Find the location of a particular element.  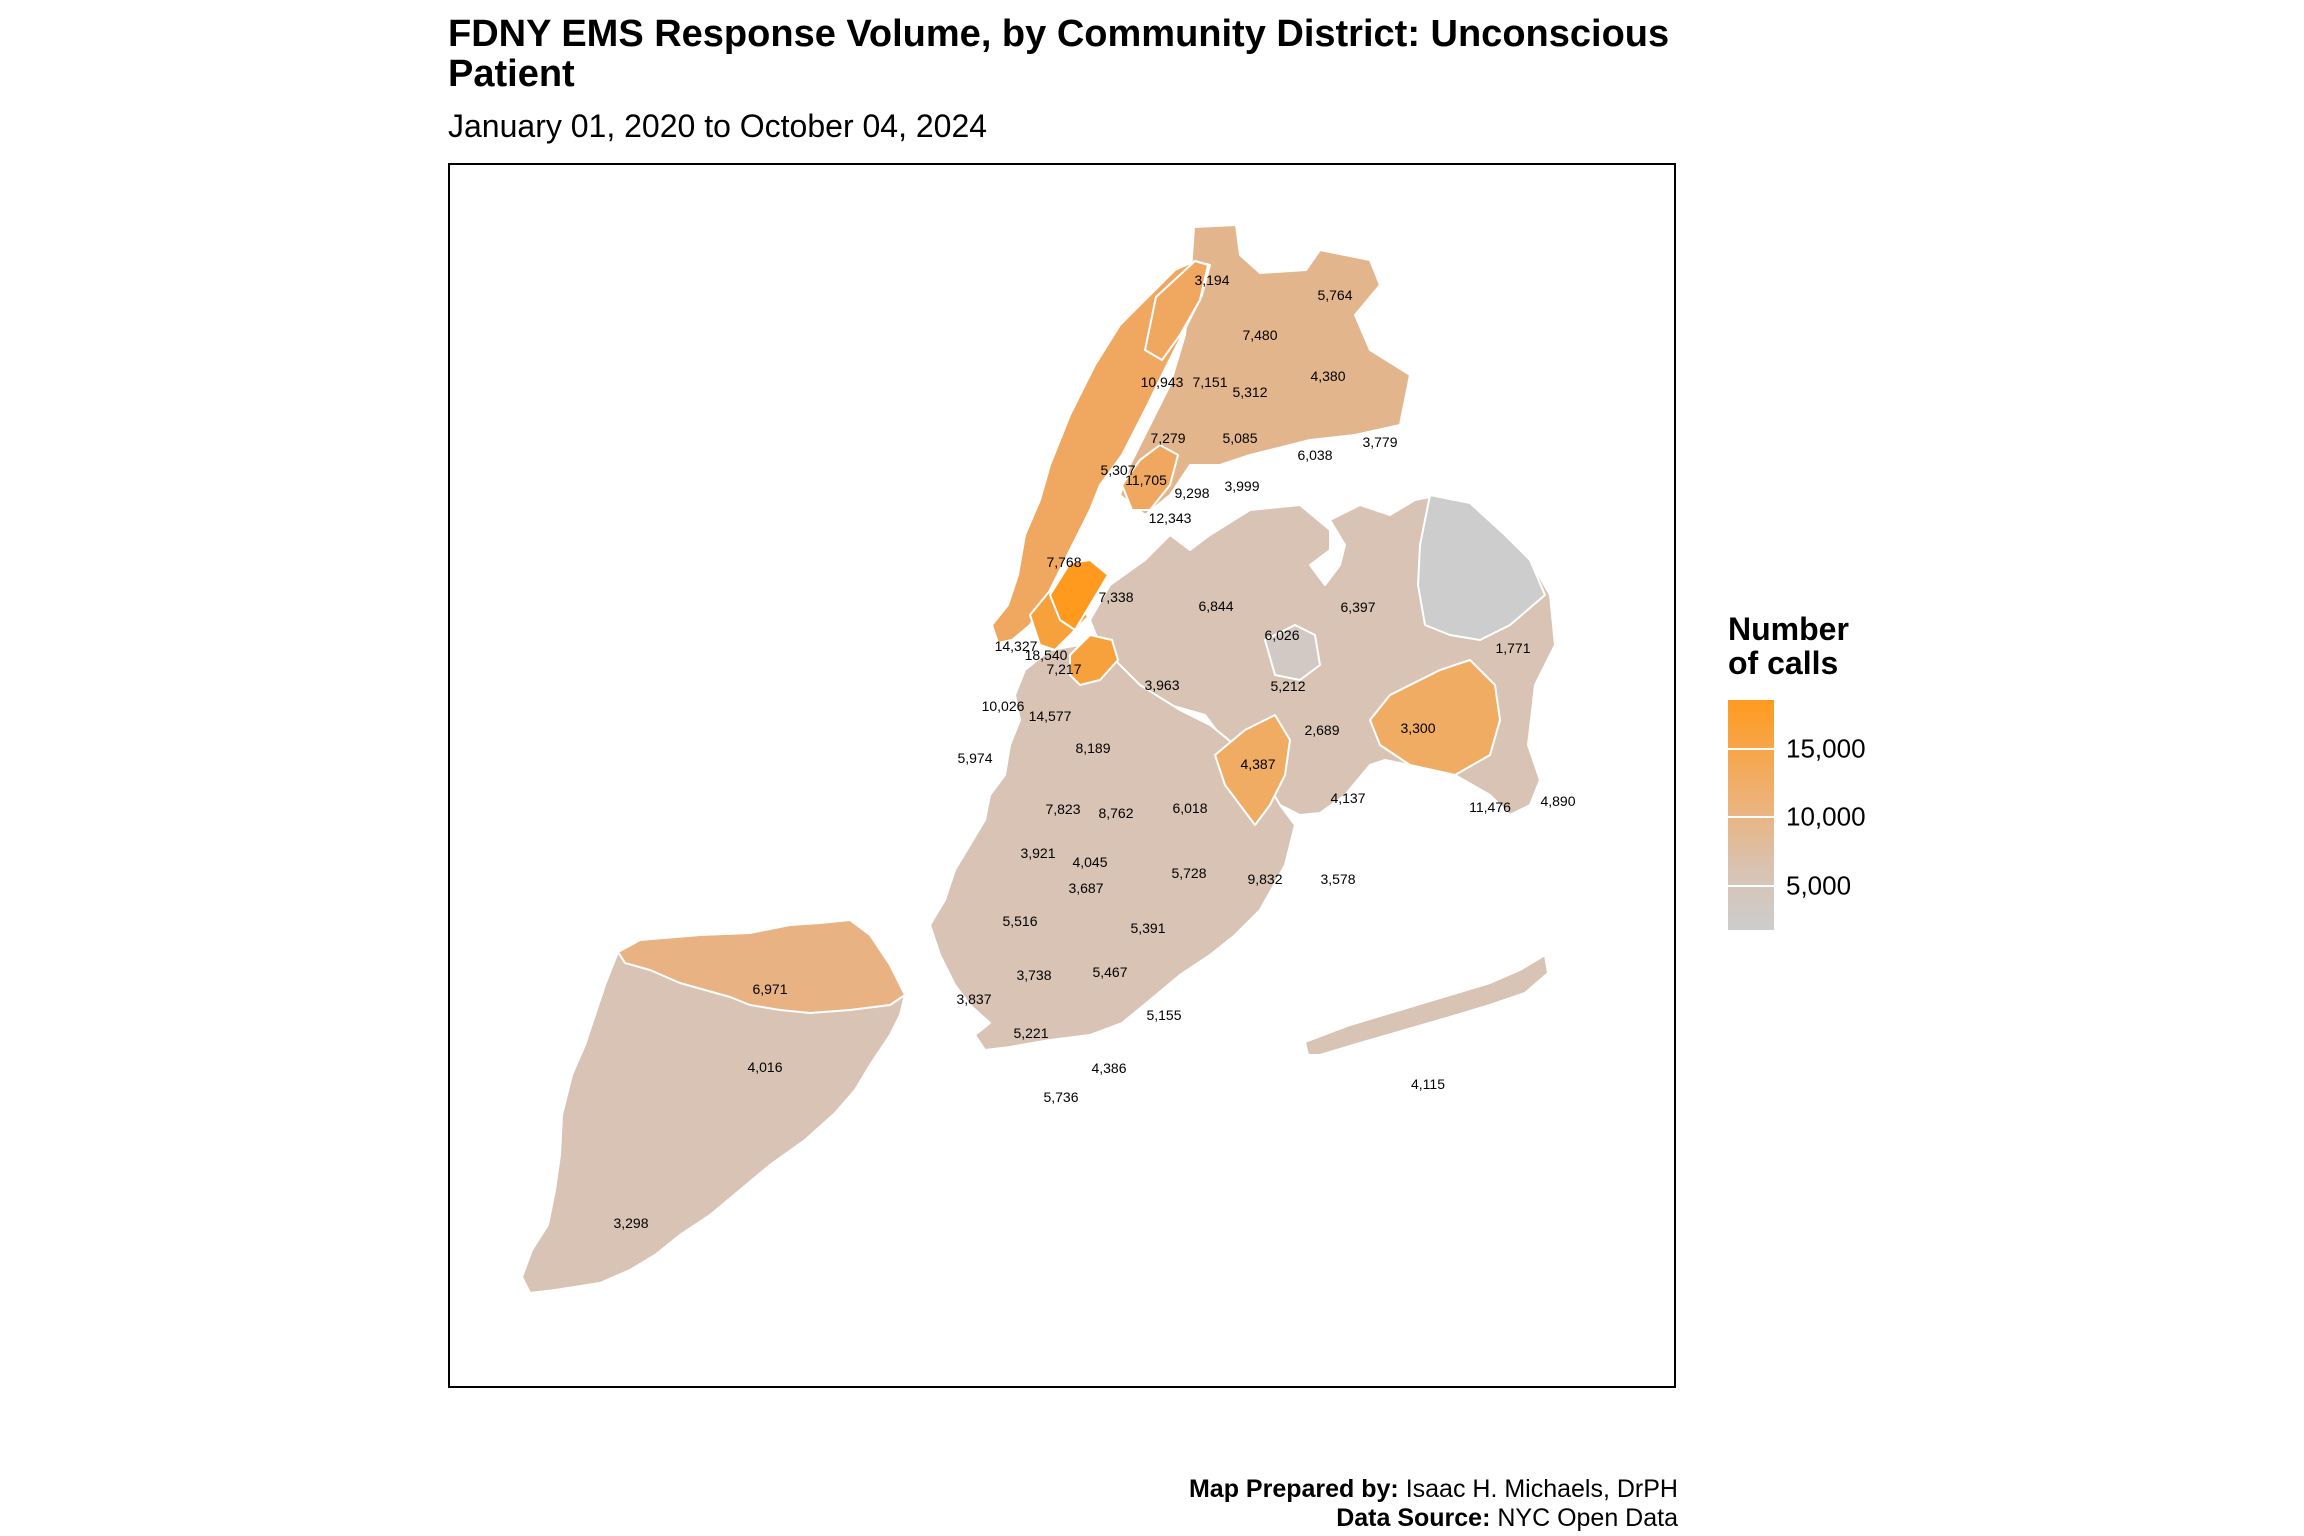

district-value-label: 5,312 is located at coordinates (1249, 392).